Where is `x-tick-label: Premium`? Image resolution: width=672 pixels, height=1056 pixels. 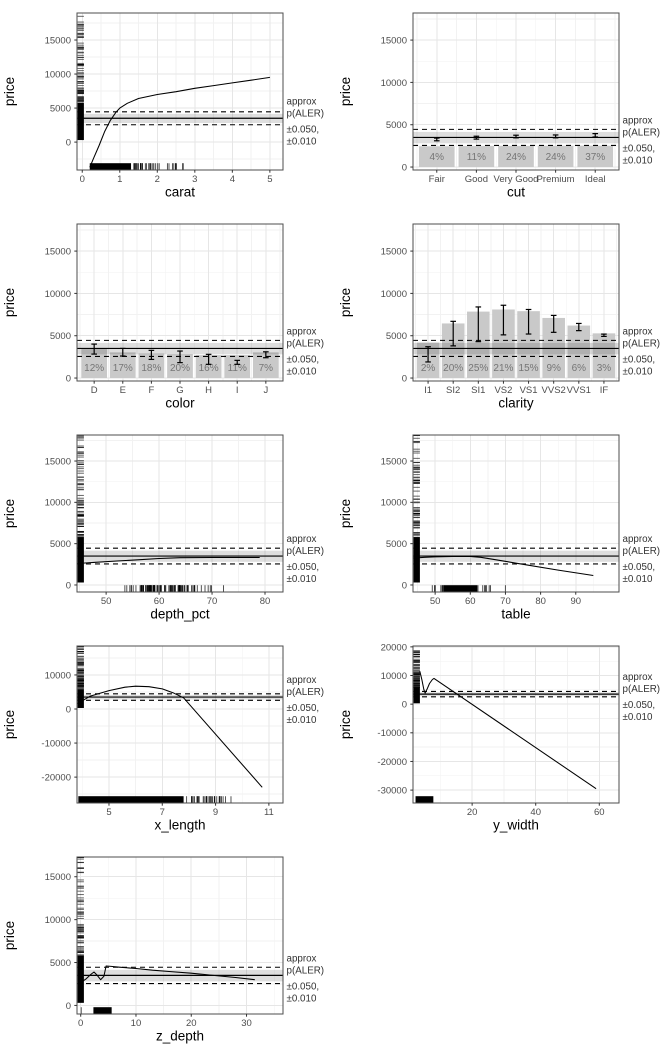 x-tick-label: Premium is located at coordinates (556, 179).